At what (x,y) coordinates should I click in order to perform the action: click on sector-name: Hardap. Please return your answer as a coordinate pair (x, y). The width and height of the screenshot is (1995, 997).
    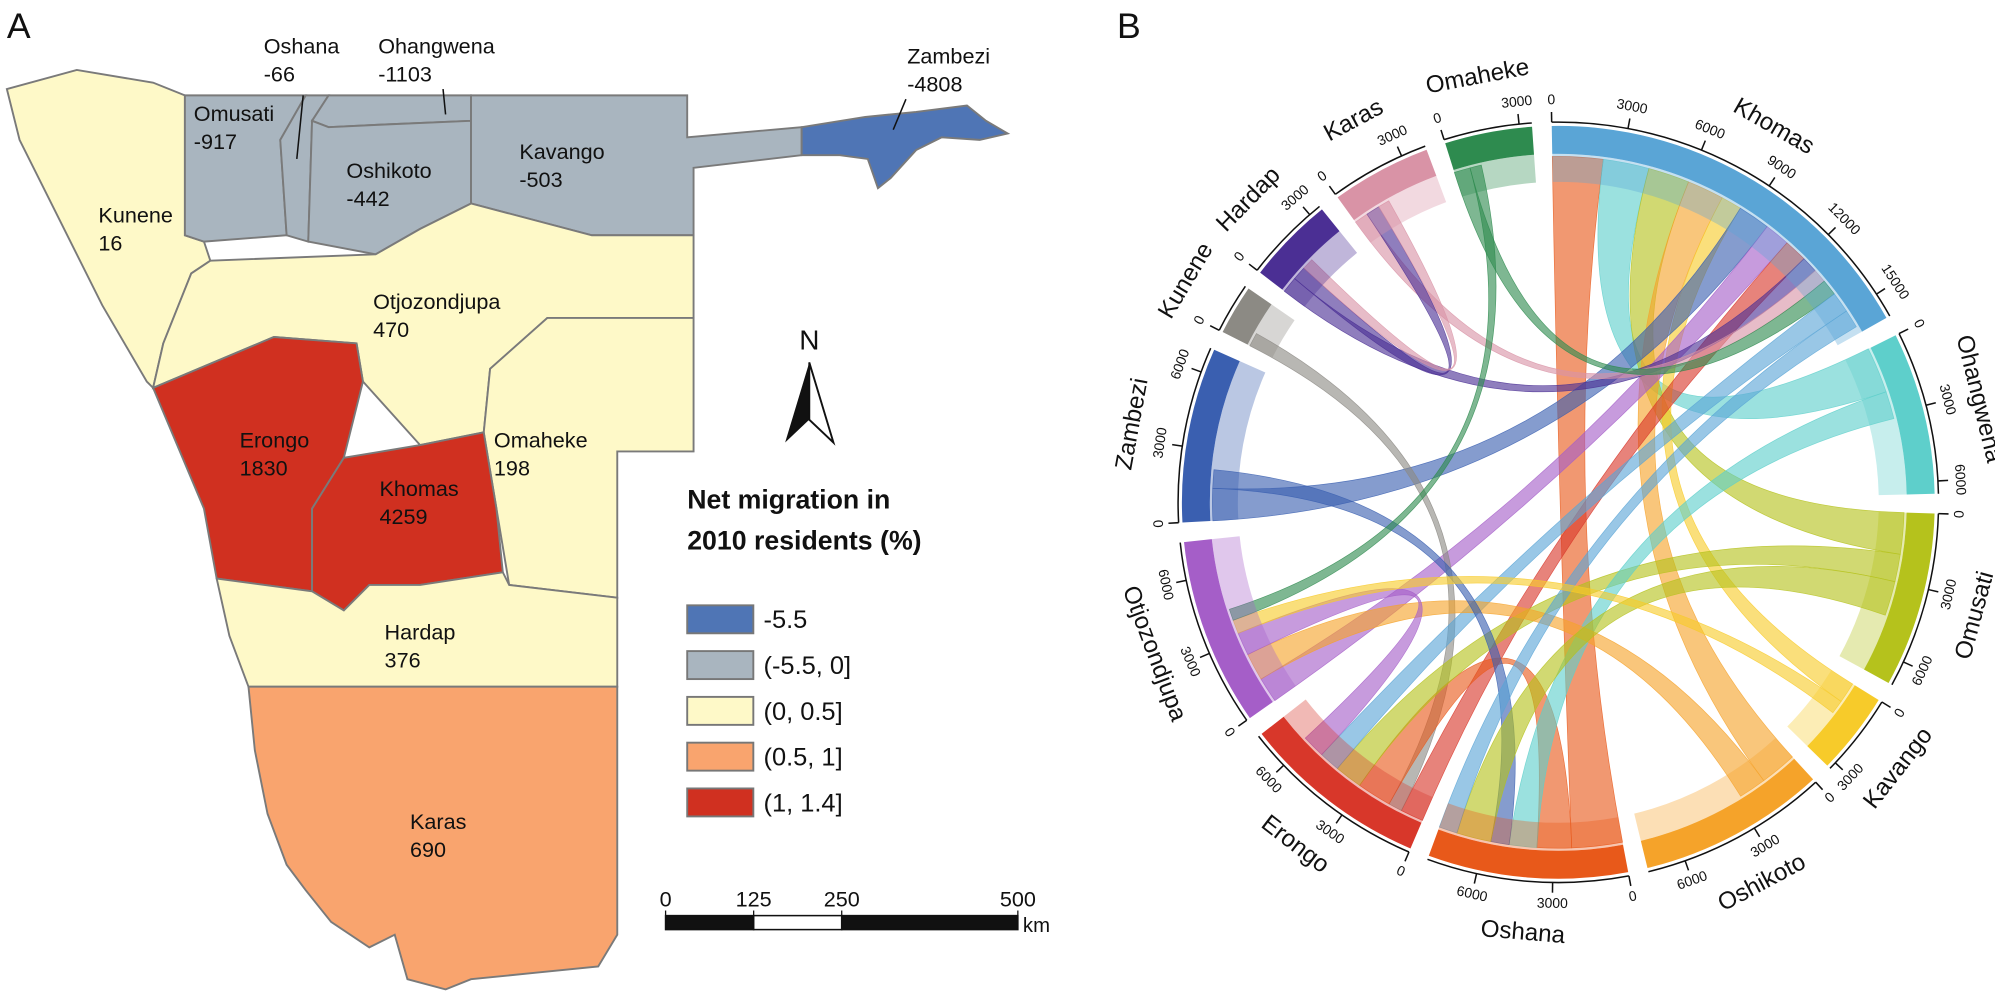
    Looking at the image, I should click on (1248, 199).